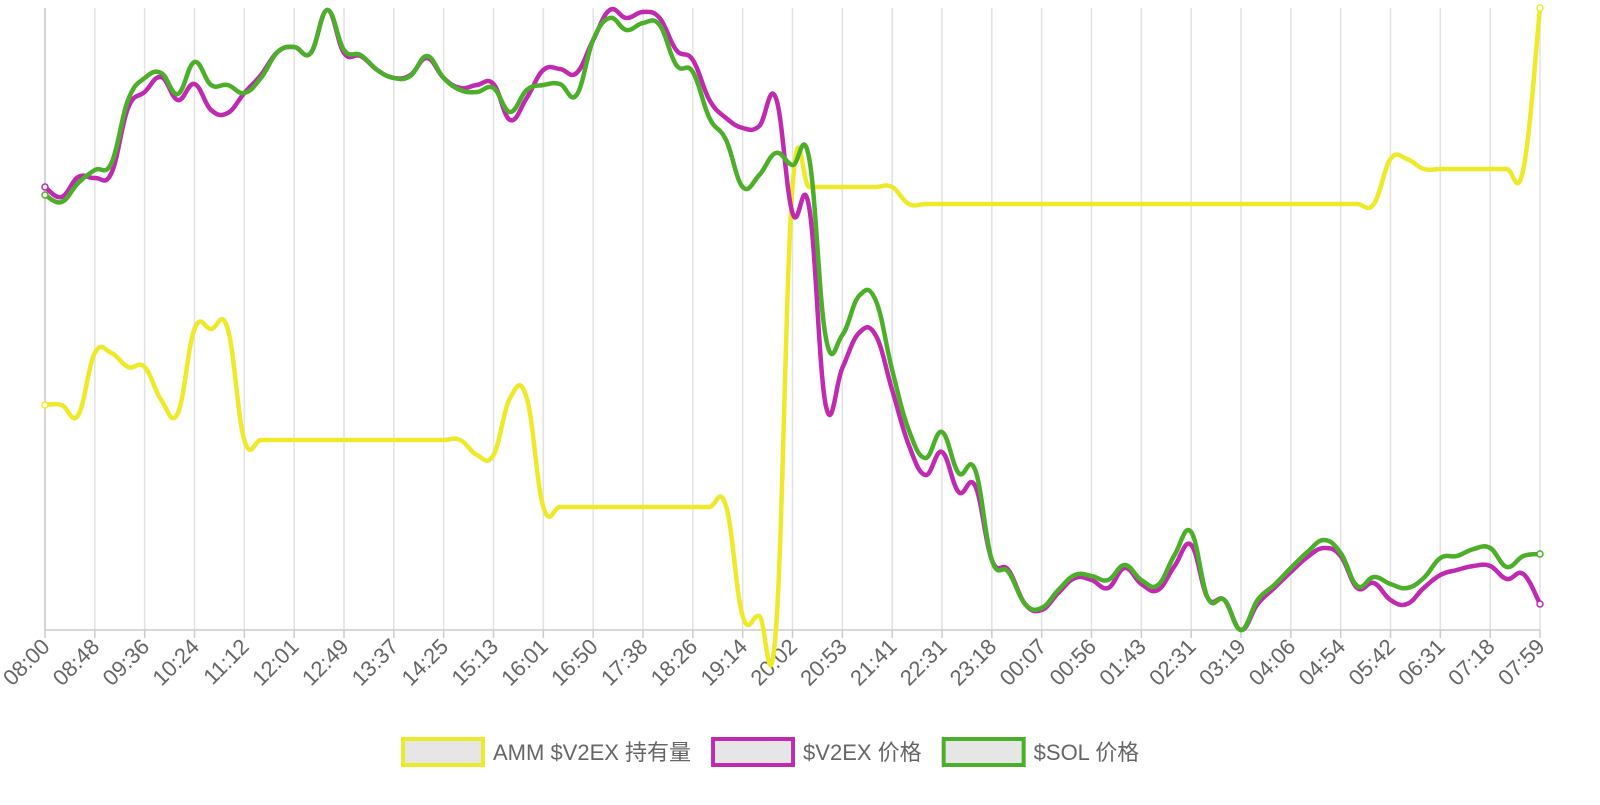  What do you see at coordinates (1322, 662) in the screenshot?
I see `x-tick-label: 04:54` at bounding box center [1322, 662].